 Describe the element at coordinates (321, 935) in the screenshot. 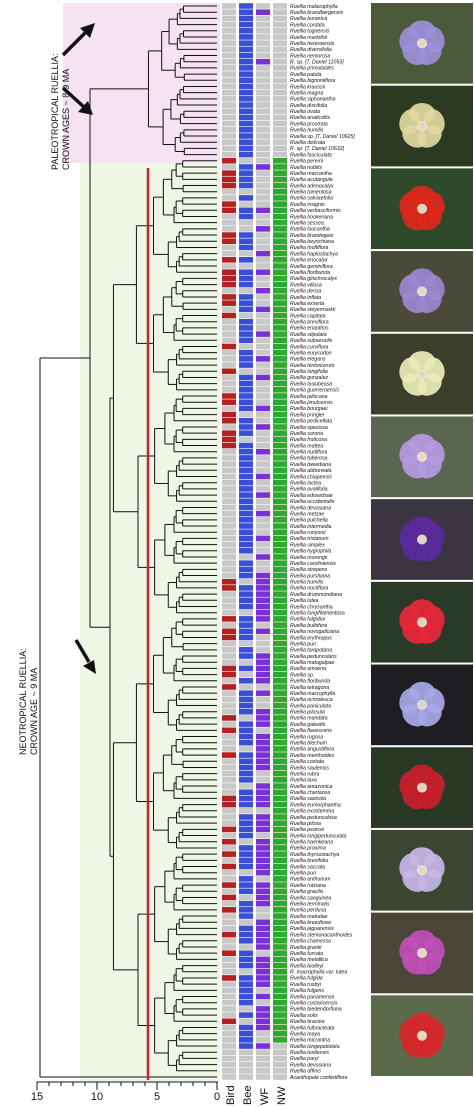

I see `species-label: Ruellia stemonacanthoides` at that location.